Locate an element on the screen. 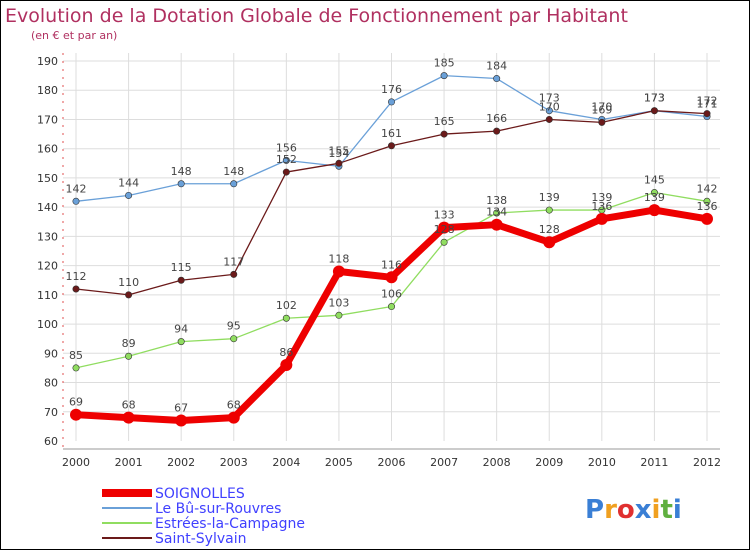 The width and height of the screenshot is (750, 554). y-tick-label: 180 is located at coordinates (47, 90).